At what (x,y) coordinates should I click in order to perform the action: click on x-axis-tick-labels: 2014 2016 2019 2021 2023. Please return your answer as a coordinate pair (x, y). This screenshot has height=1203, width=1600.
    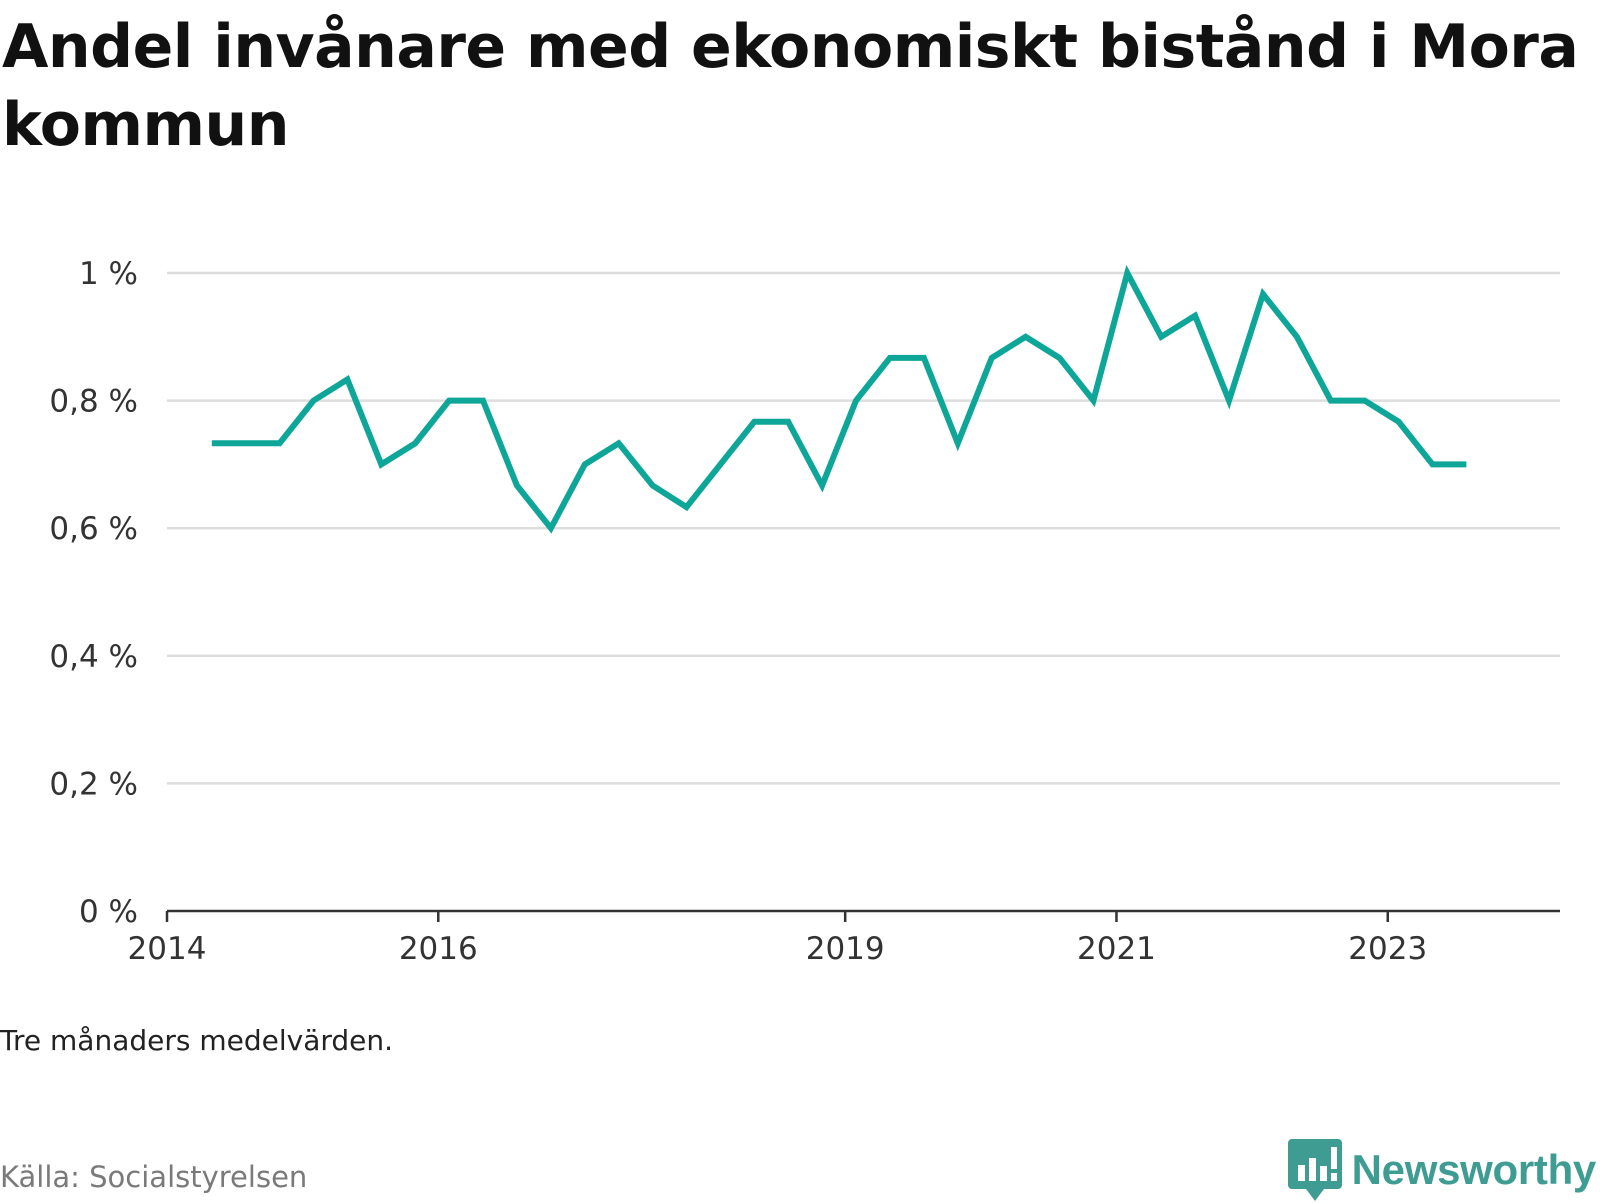
    Looking at the image, I should click on (778, 949).